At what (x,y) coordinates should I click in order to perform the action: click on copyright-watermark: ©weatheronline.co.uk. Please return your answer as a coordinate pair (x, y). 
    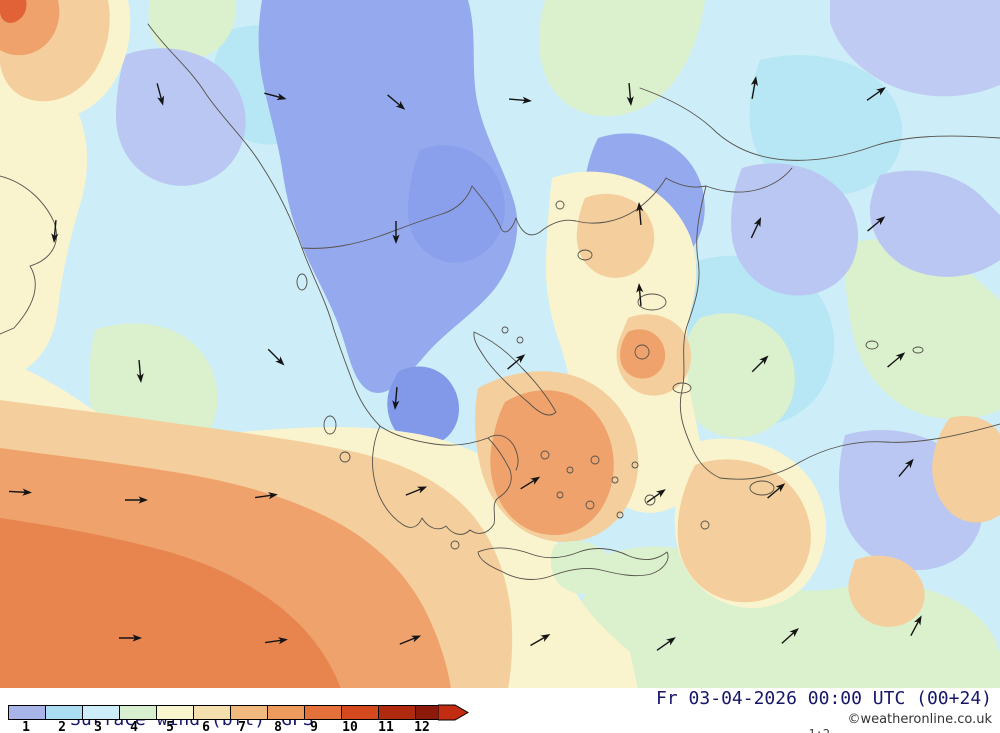
    Looking at the image, I should click on (919, 719).